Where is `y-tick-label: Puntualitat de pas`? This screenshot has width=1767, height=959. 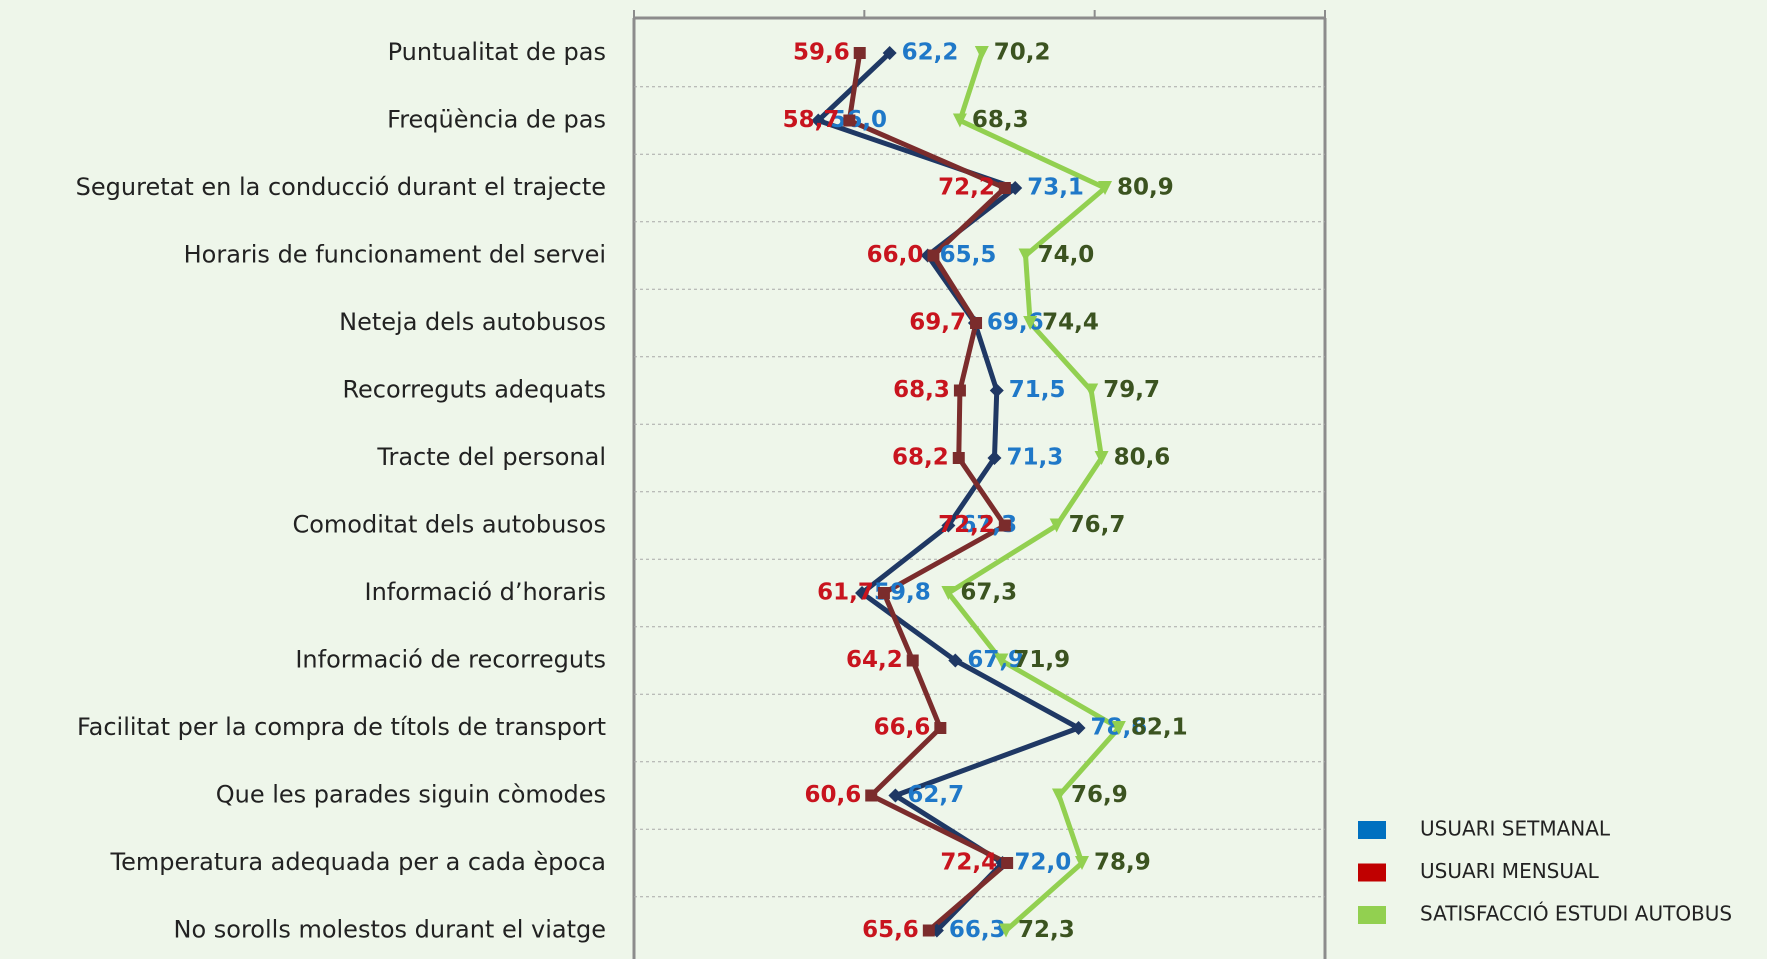
y-tick-label: Puntualitat de pas is located at coordinates (497, 52).